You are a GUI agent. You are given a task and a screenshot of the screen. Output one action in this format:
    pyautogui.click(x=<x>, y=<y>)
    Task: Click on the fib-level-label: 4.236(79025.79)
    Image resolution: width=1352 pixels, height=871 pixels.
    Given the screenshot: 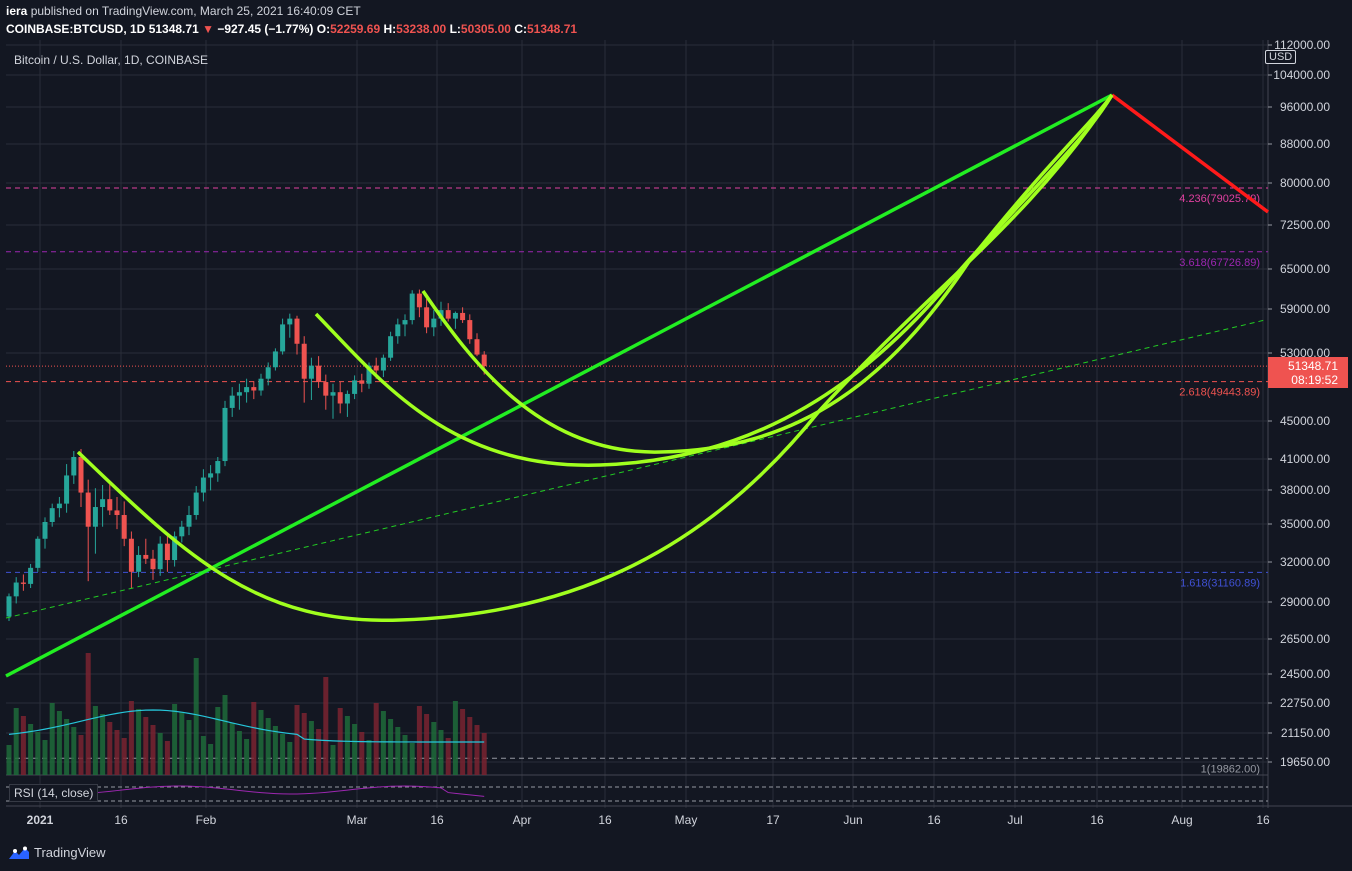 What is the action you would take?
    pyautogui.click(x=1219, y=199)
    